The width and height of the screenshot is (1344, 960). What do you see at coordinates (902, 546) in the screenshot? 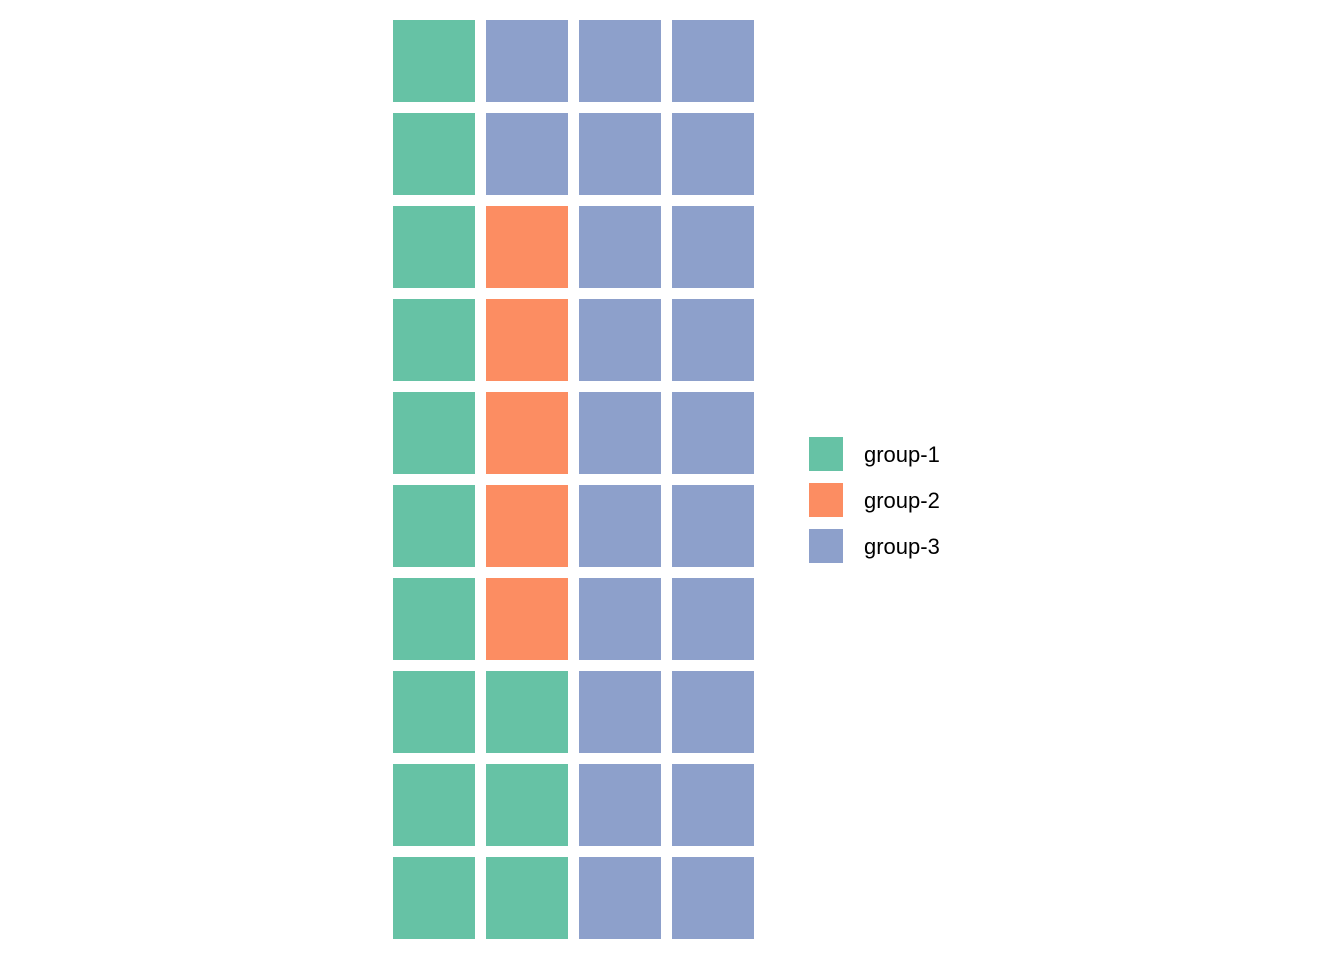
I see `legend-label: group-3` at bounding box center [902, 546].